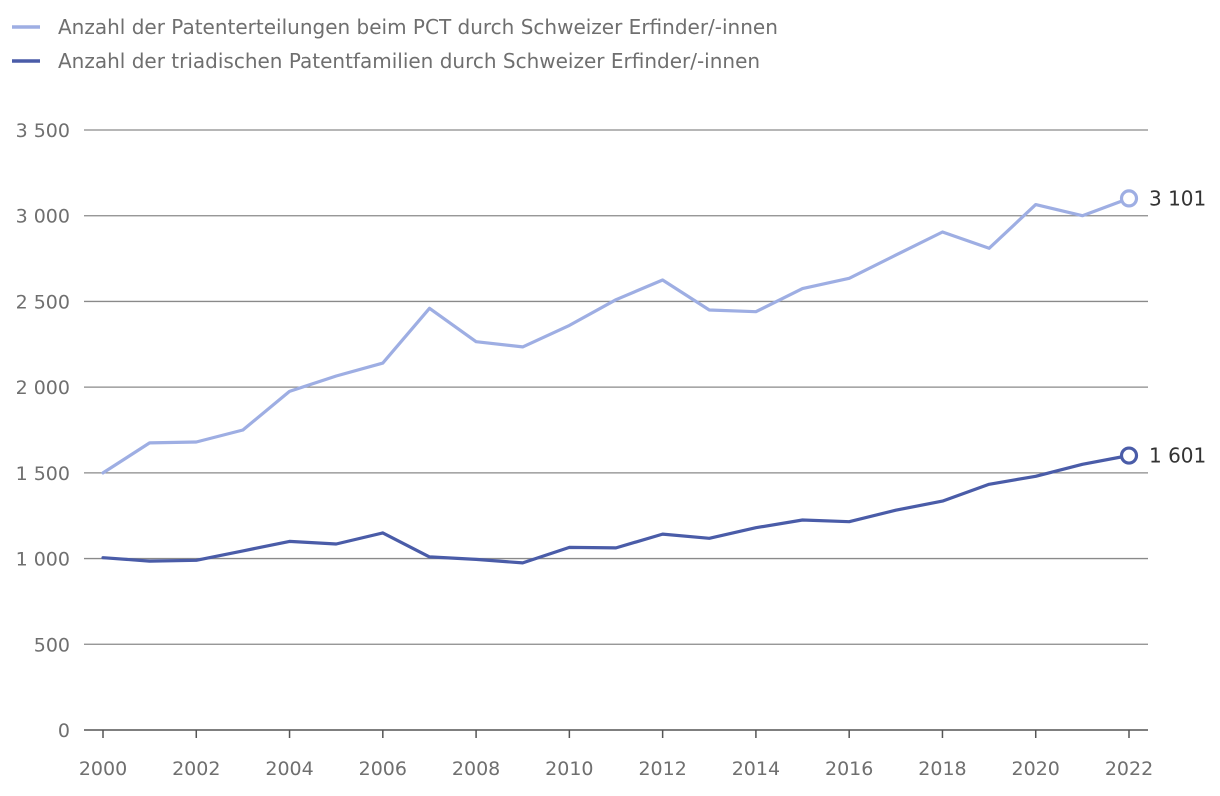 This screenshot has width=1220, height=796. Describe the element at coordinates (64, 731) in the screenshot. I see `y-tick-label-0: 0` at that location.